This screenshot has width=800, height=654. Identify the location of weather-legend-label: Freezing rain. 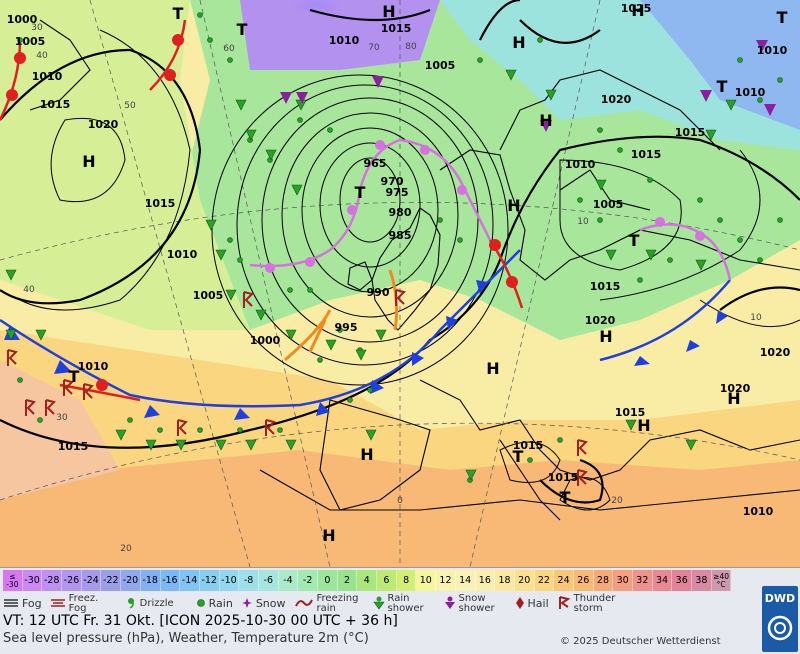
(337, 603).